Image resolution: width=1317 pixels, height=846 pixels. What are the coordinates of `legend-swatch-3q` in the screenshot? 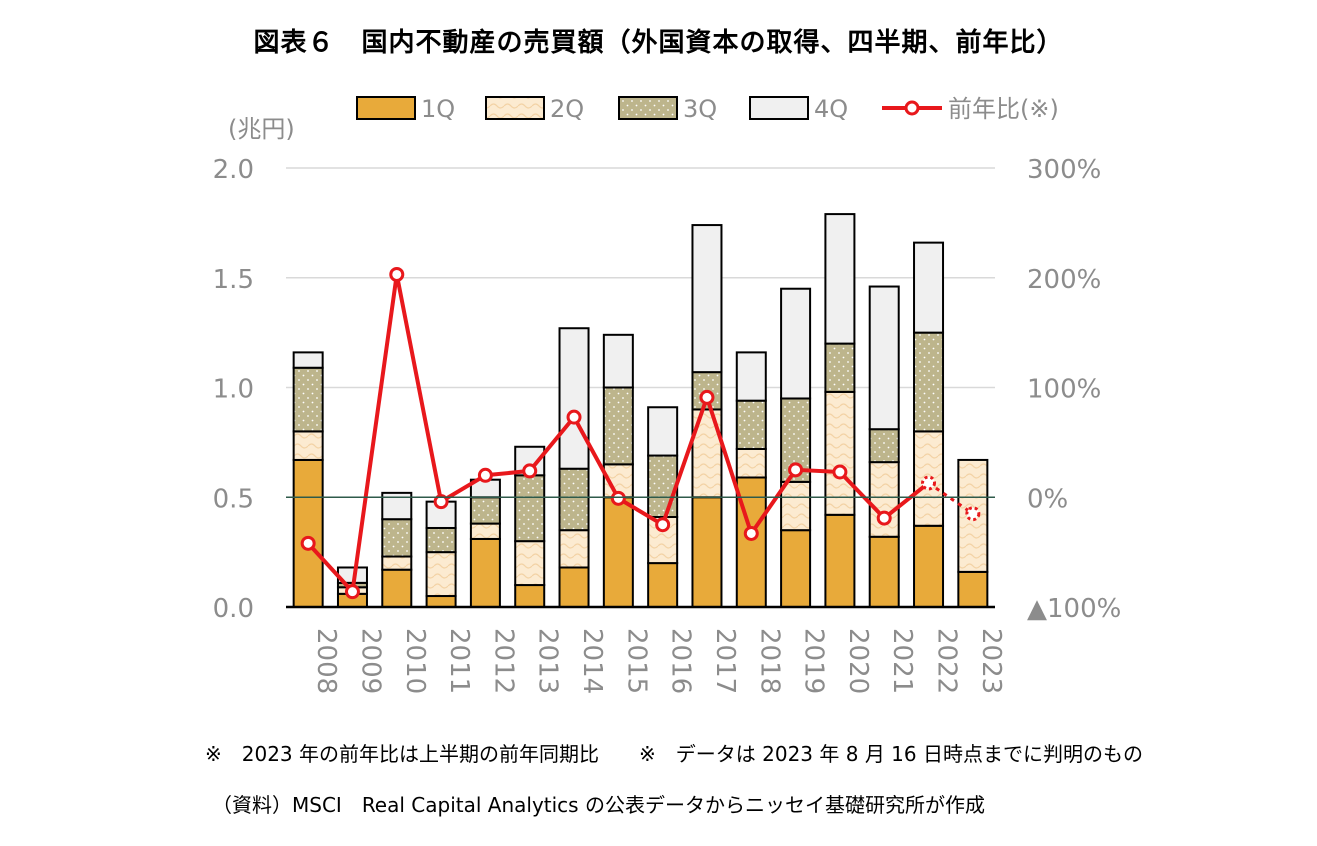 It's located at (648, 108).